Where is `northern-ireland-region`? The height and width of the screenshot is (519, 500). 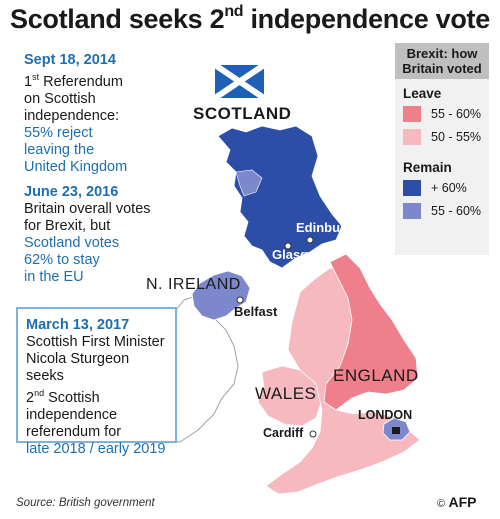
northern-ireland-region is located at coordinates (221, 295).